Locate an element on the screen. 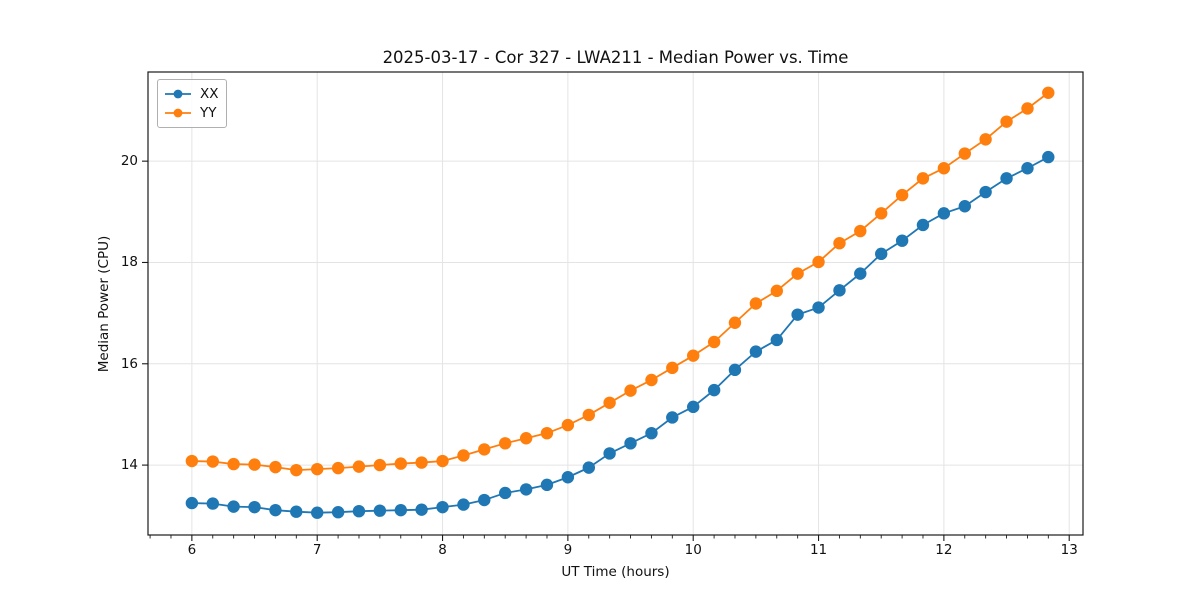 The image size is (1200, 600). x-tick-label: 11 is located at coordinates (818, 550).